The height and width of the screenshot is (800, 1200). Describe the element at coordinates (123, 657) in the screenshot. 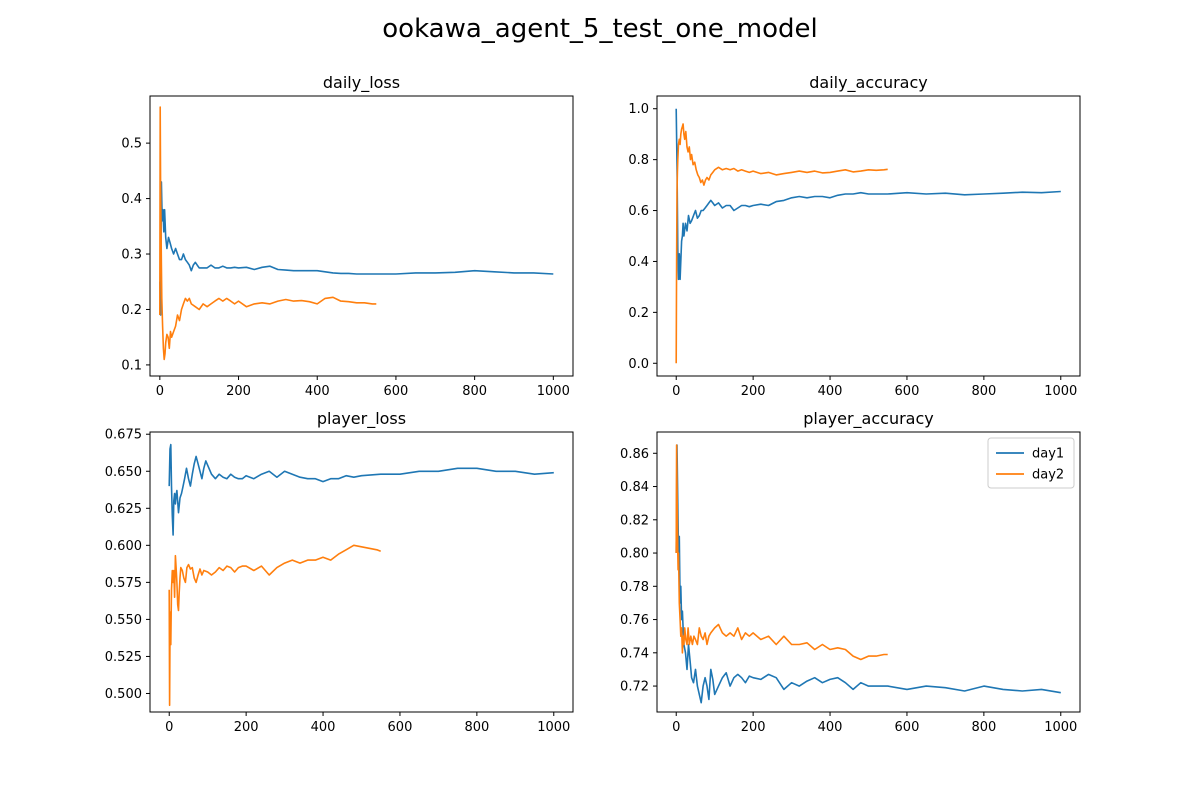

I see `y-tick-label: 0.525` at that location.